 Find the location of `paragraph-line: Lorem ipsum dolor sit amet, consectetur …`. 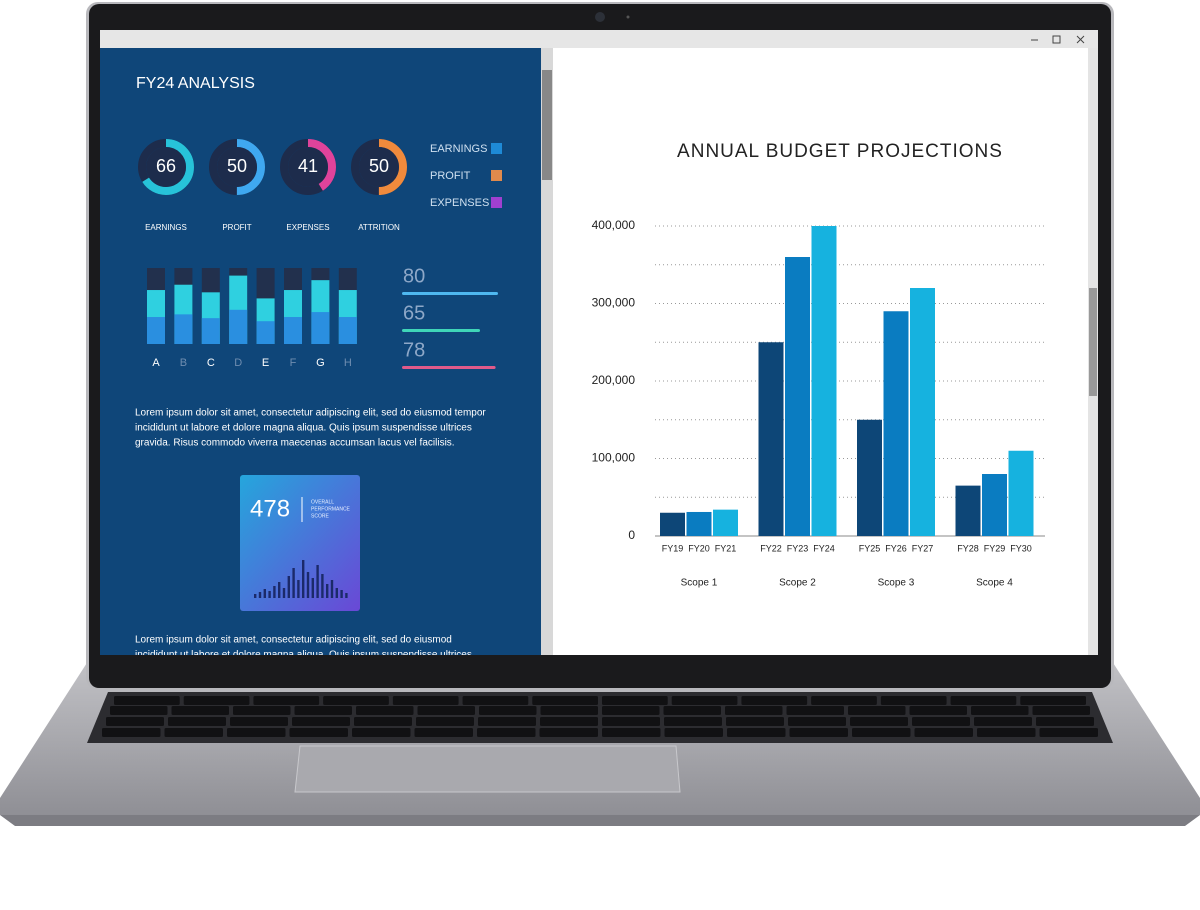

paragraph-line: Lorem ipsum dolor sit amet, consectetur … is located at coordinates (310, 413).